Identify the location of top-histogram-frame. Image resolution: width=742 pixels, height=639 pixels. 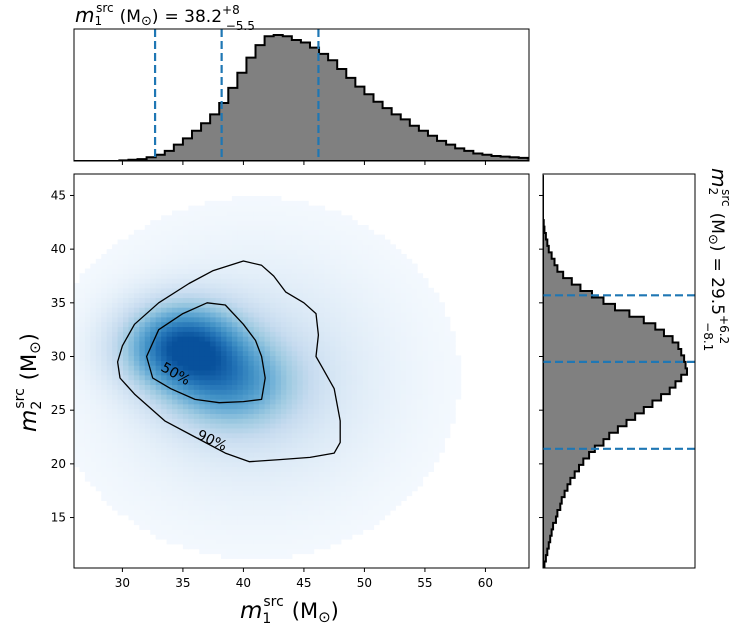
(301, 95).